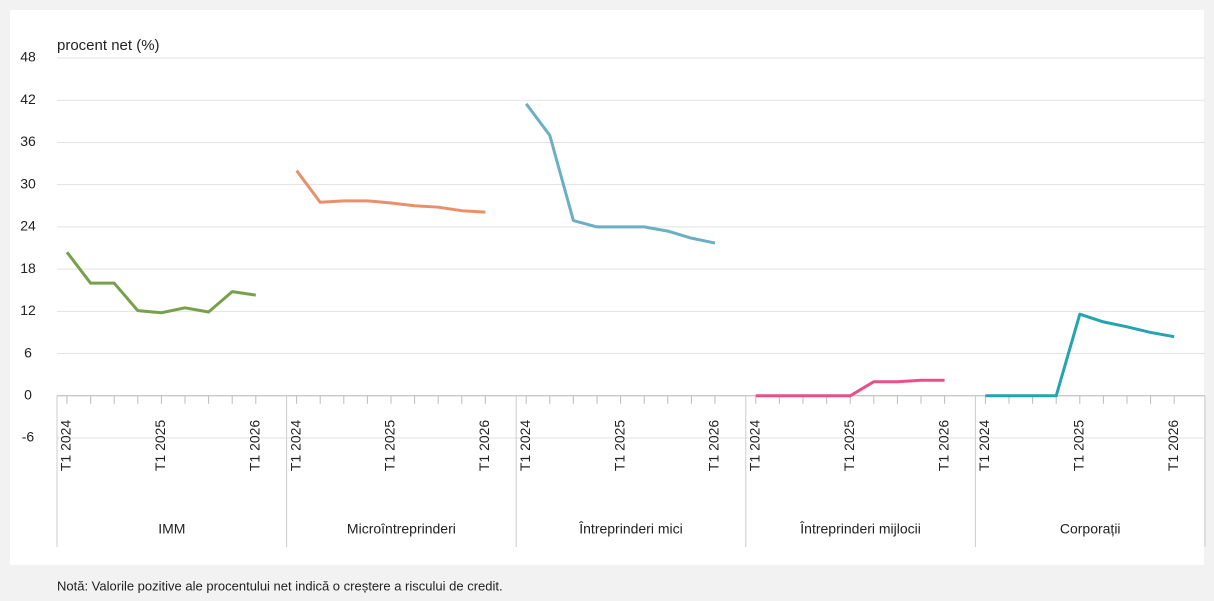  Describe the element at coordinates (401, 529) in the screenshot. I see `group-label: Microîntreprinderi` at that location.